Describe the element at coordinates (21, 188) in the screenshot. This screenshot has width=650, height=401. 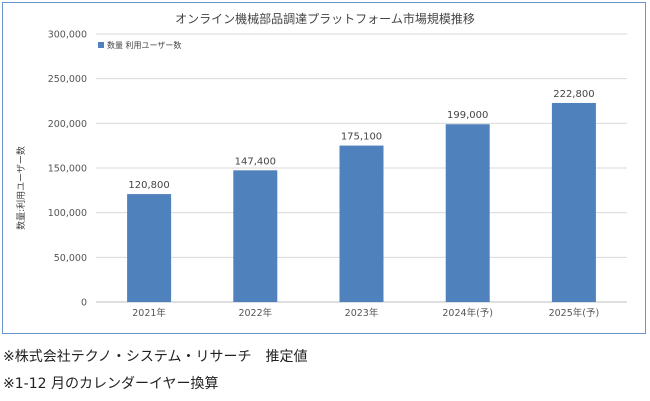
I see `y-axis-label: 数量:利用ユーザー数` at that location.